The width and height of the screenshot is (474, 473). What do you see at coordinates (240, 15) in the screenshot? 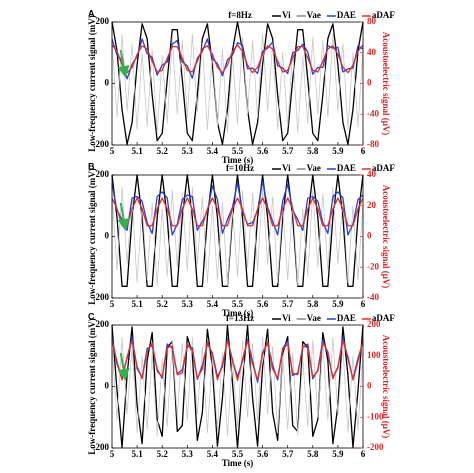
I see `panel-title: f=8Hz` at bounding box center [240, 15].